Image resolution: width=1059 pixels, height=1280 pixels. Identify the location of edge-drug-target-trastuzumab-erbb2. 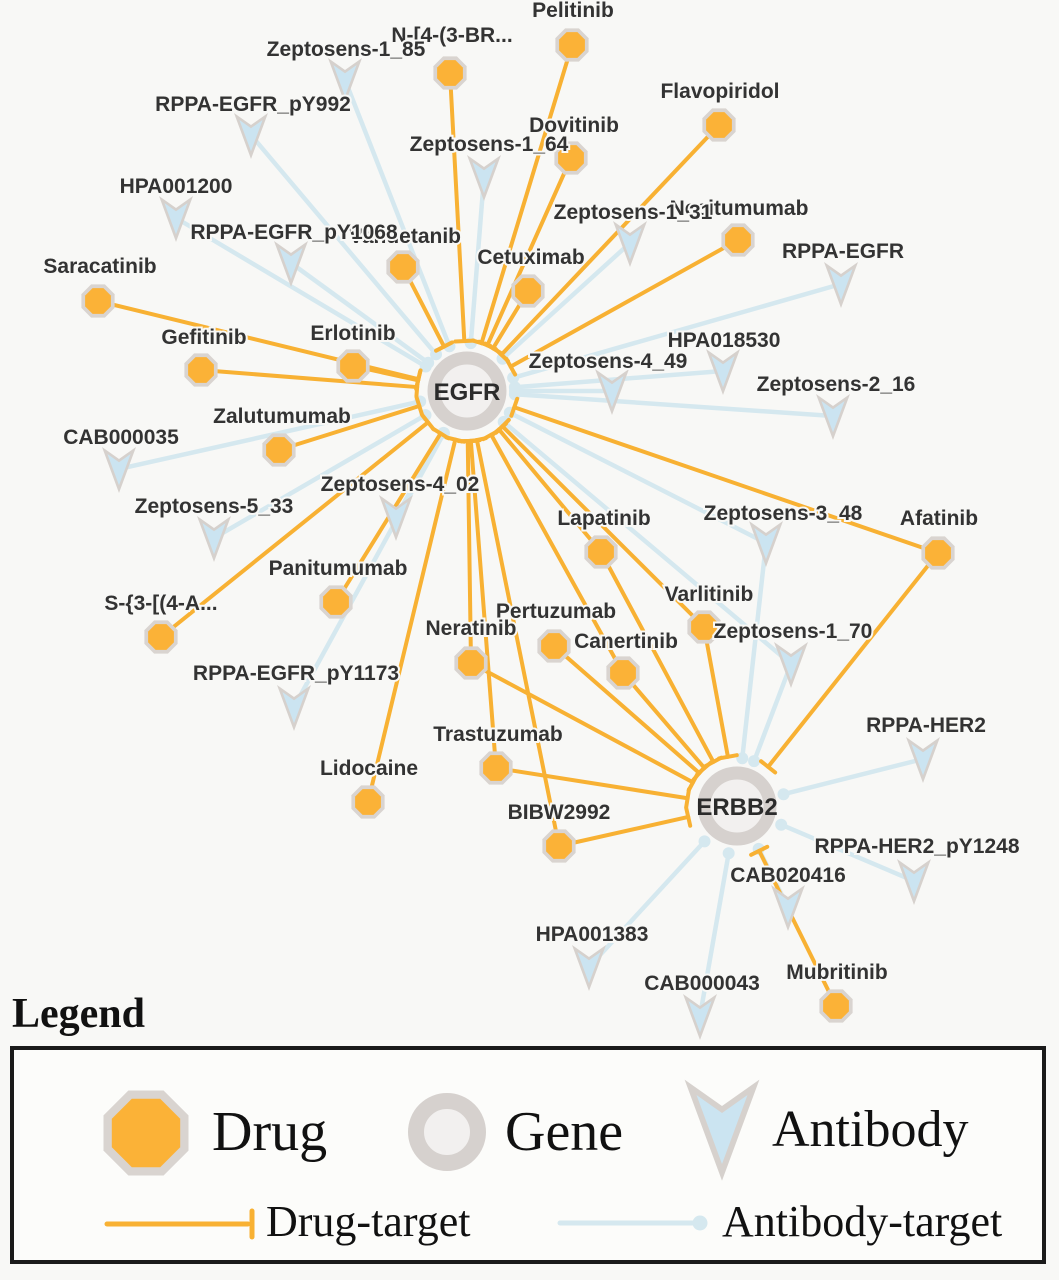
(592, 783).